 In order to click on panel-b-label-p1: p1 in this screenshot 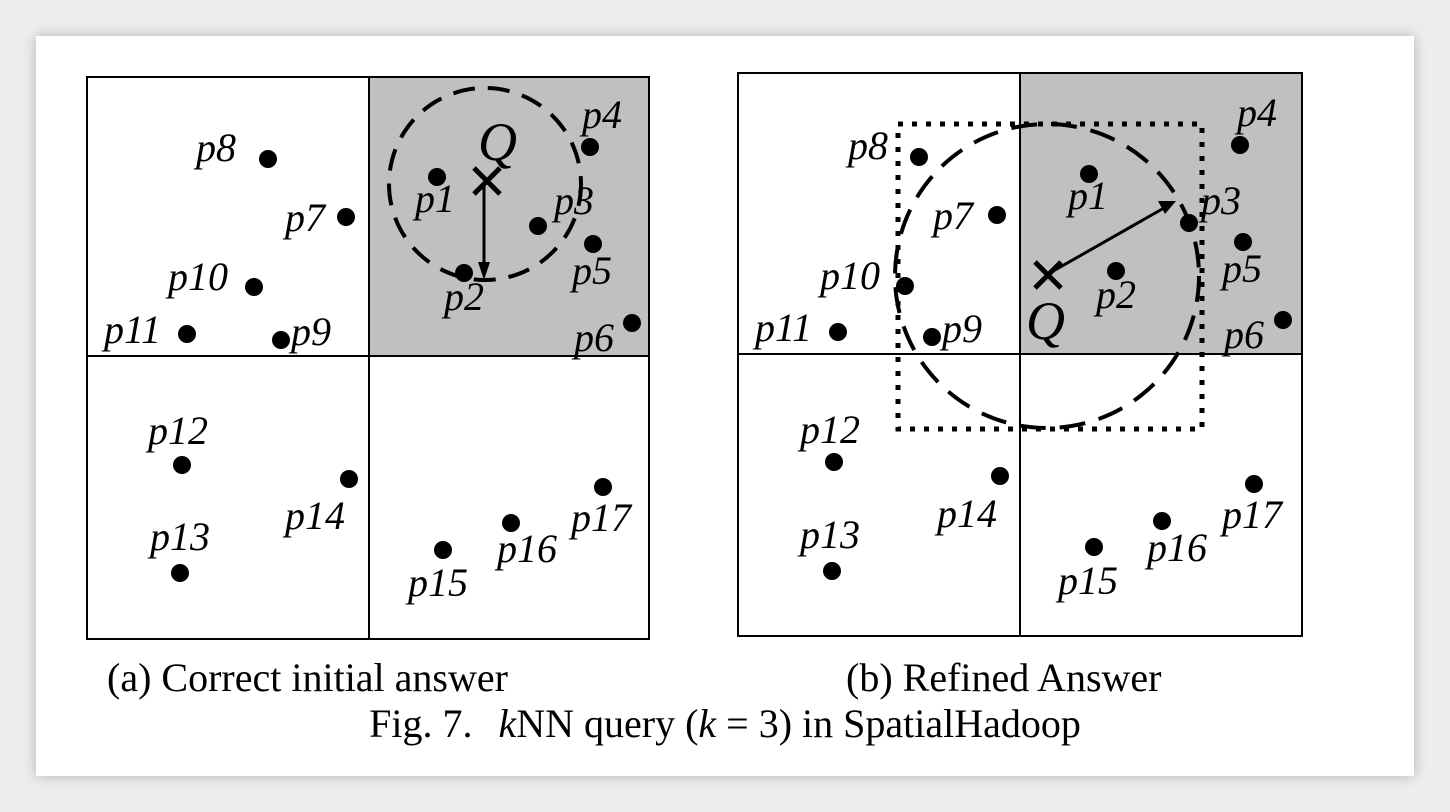, I will do `click(1086, 195)`.